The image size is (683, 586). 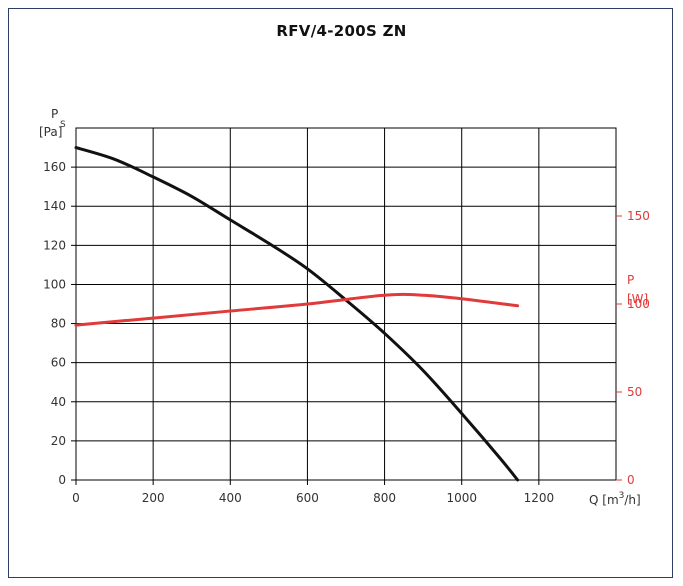 I want to click on x-tick-label: 800, so click(x=384, y=498).